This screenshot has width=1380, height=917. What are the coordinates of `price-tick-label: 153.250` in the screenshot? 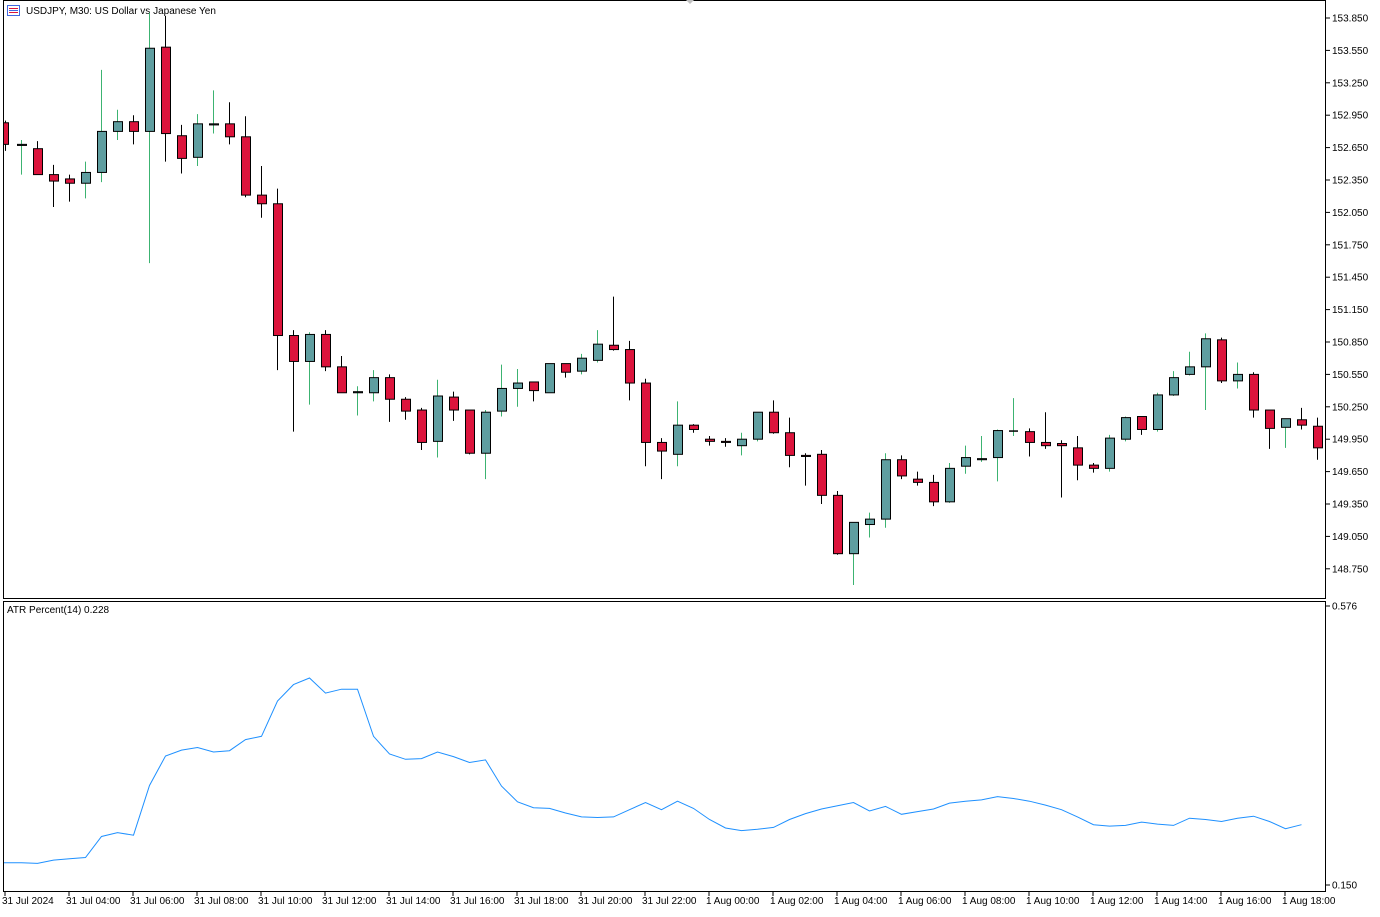 It's located at (1350, 83).